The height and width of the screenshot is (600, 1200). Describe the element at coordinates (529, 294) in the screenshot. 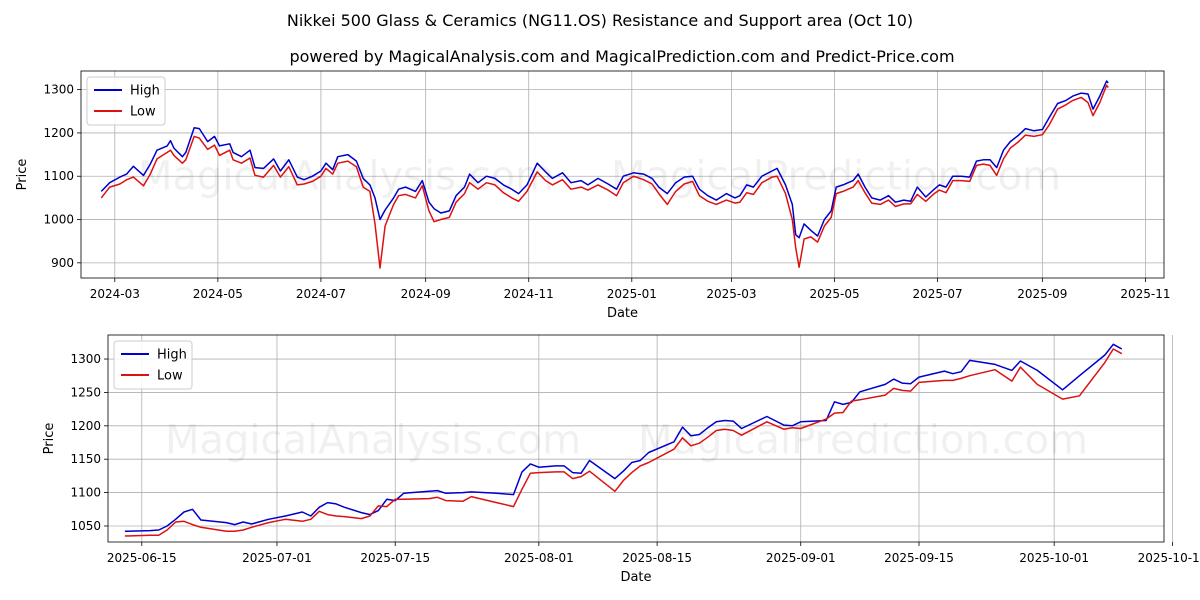

I see `x-tick-label: 2024-11` at that location.